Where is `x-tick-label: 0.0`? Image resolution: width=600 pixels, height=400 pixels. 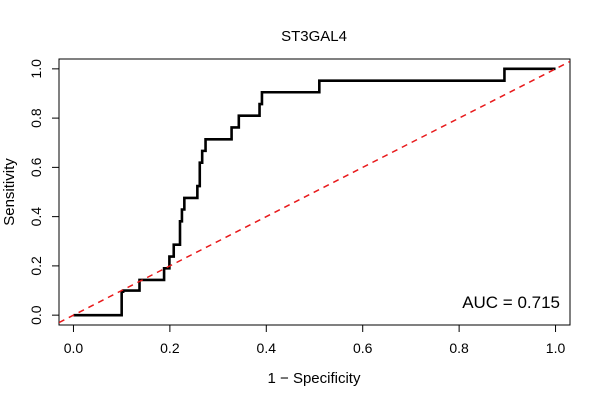
x-tick-label: 0.0 is located at coordinates (74, 348).